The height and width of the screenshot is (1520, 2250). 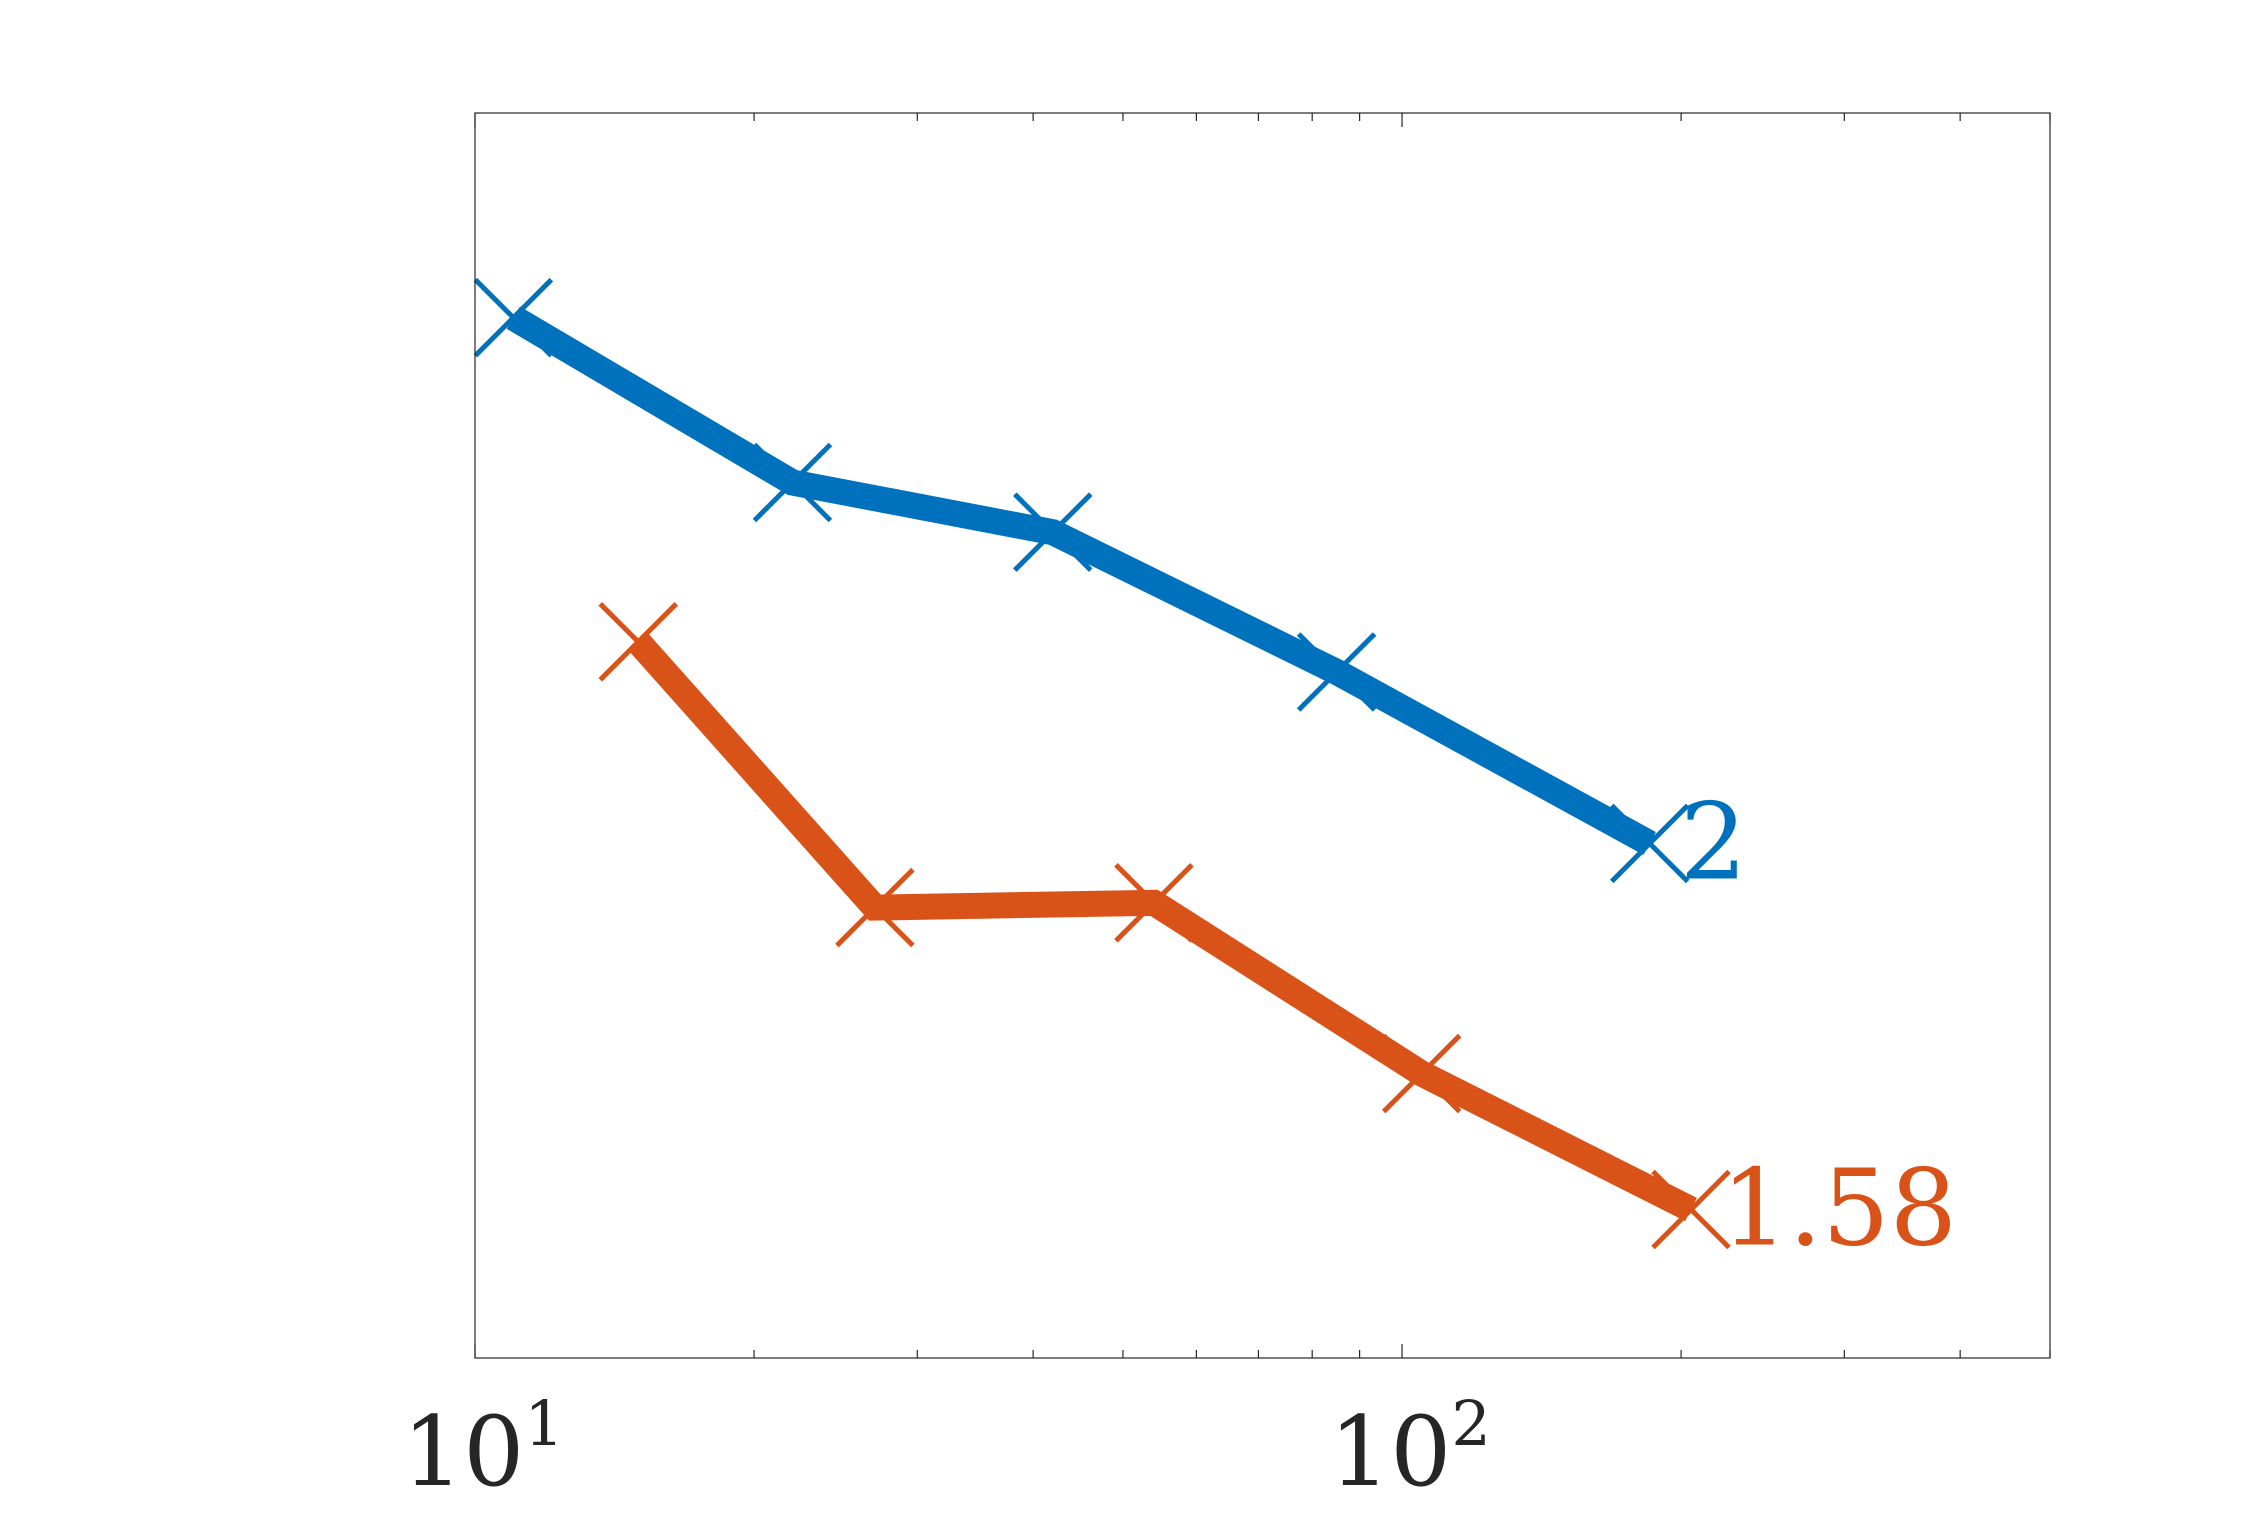 What do you see at coordinates (946, 1447) in the screenshot?
I see `x-tick-labels: 101 102` at bounding box center [946, 1447].